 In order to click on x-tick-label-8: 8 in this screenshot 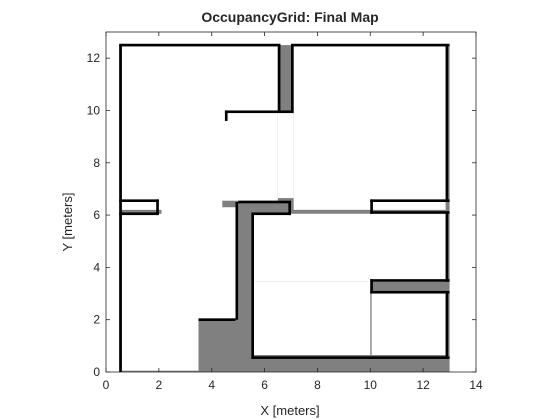, I will do `click(317, 385)`.